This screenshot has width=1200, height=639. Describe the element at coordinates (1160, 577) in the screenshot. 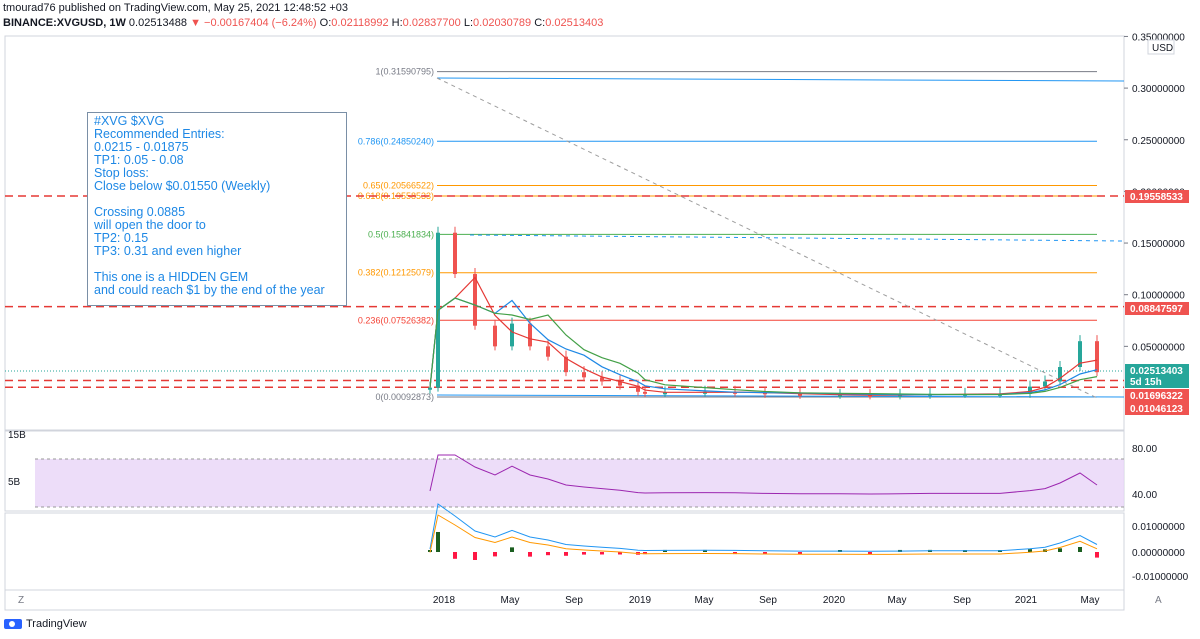

I see `macd-tick-label: -0.01000000` at that location.